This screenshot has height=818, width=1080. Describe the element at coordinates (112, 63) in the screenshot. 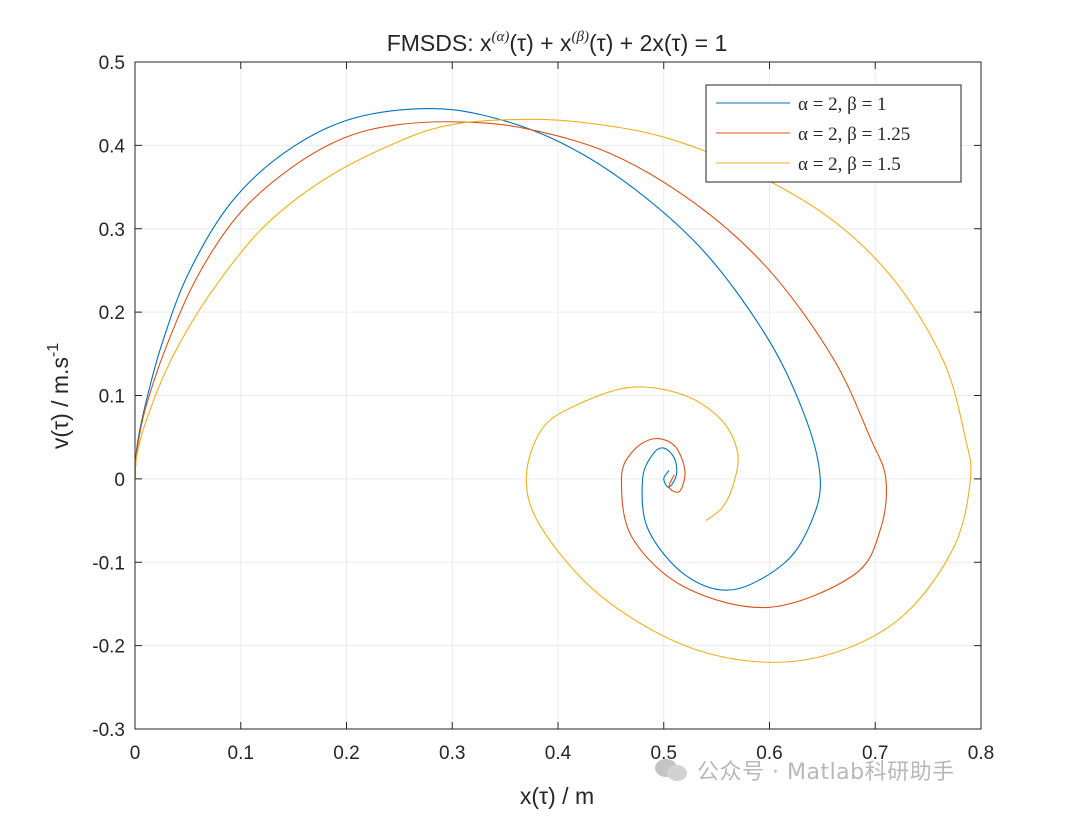

I see `y-tick-label: 0.5` at that location.